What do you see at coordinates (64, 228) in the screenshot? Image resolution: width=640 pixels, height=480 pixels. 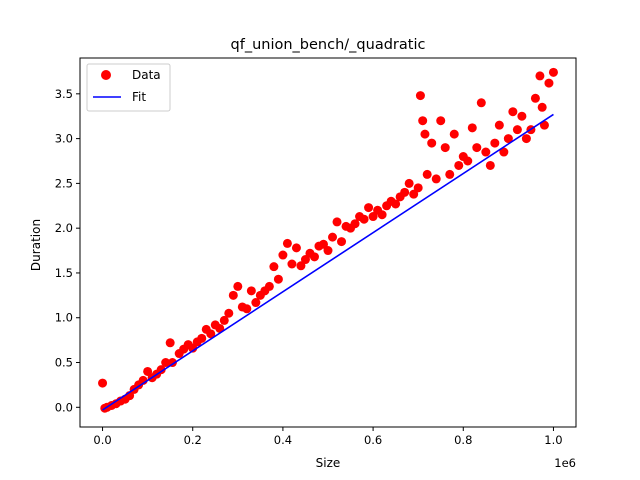 I see `y-tick-label: 2.0` at bounding box center [64, 228].